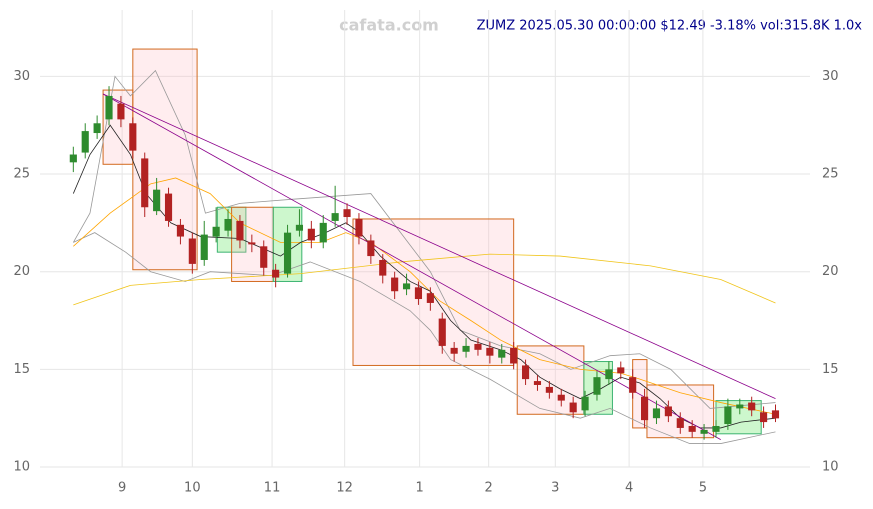 This screenshot has height=509, width=873. Describe the element at coordinates (21, 174) in the screenshot. I see `y-tick-label: 25` at that location.